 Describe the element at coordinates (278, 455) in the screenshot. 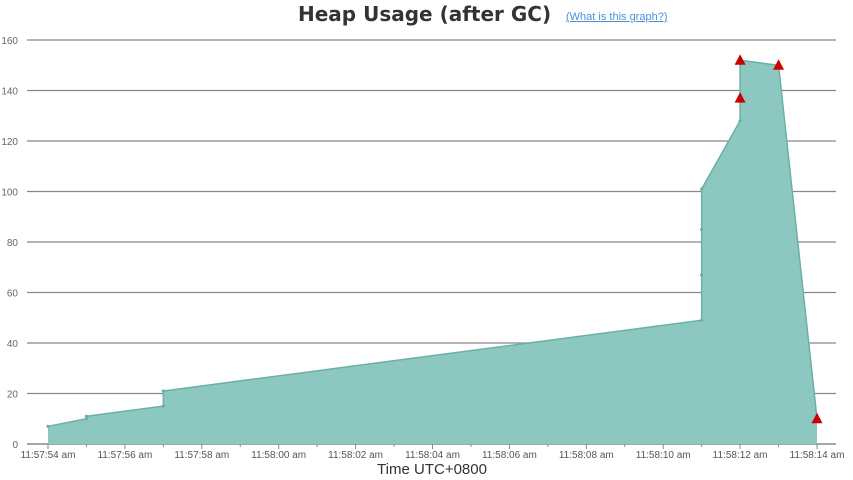

I see `x-tick-label: 11:58:00 am` at that location.